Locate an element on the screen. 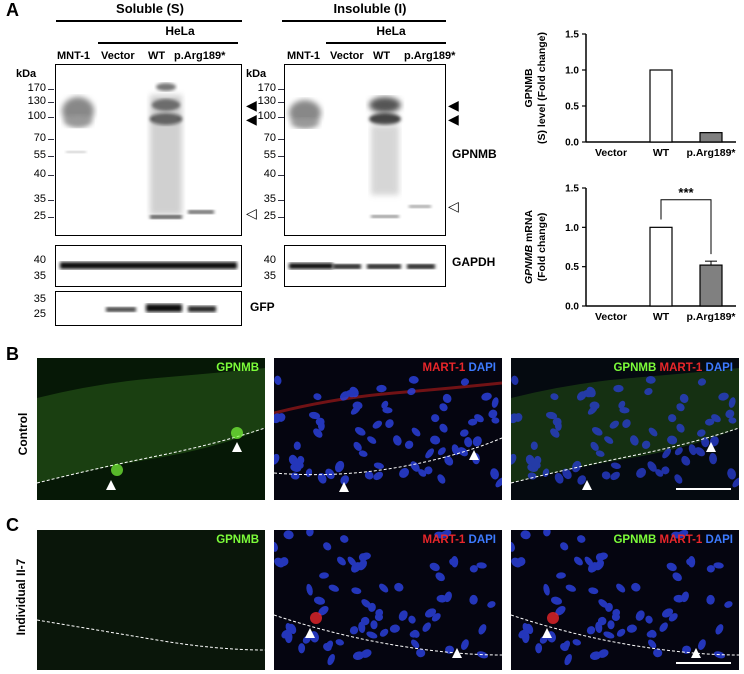  y-tick-label: 0.0 is located at coordinates (572, 143).